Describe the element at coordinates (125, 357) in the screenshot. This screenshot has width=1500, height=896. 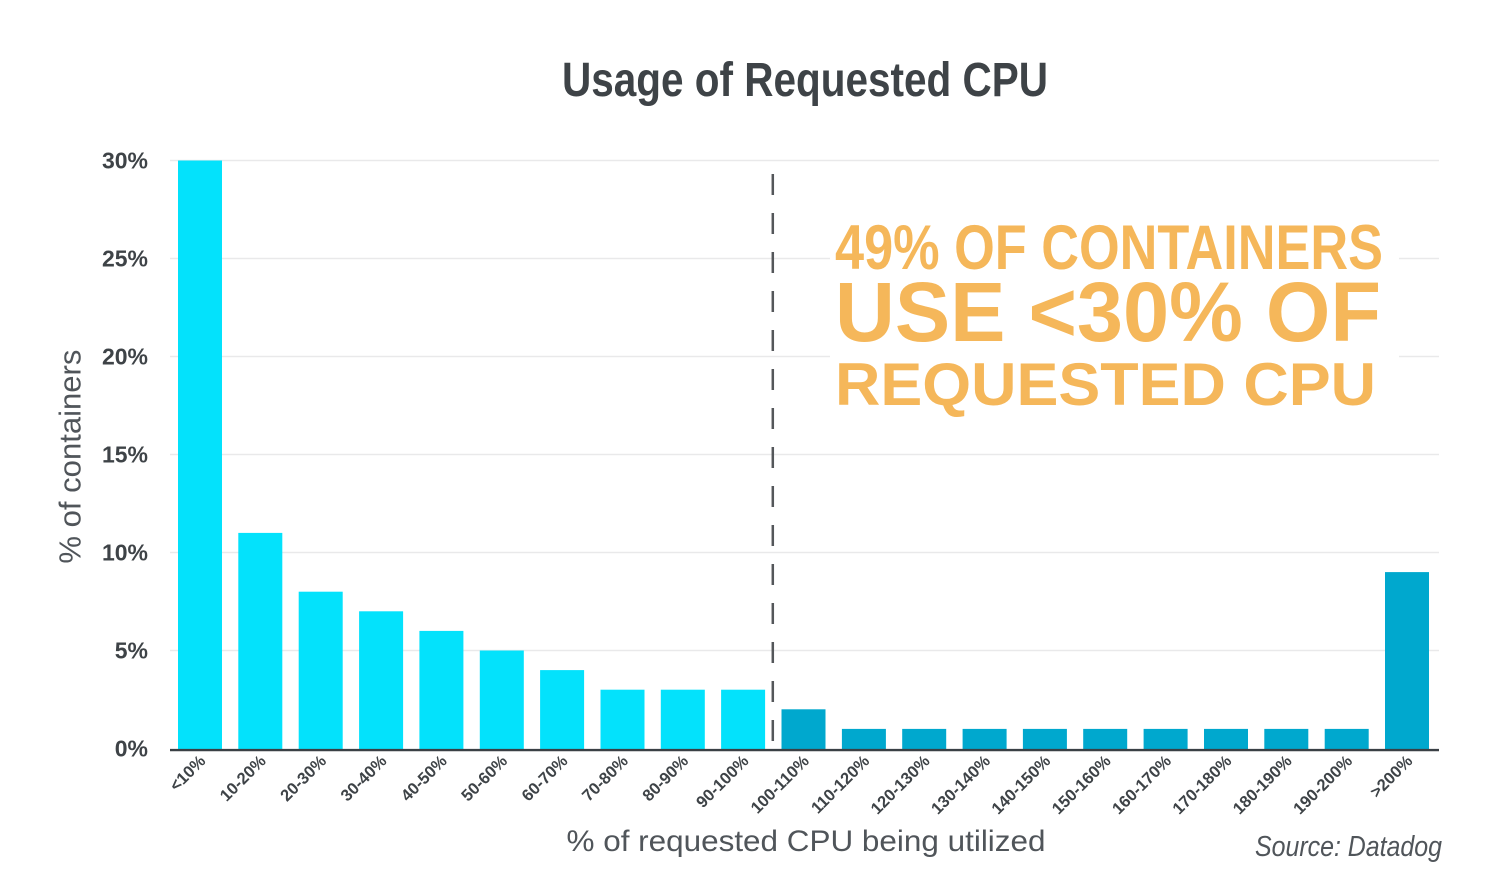
I see `svg-text: 20%` at that location.